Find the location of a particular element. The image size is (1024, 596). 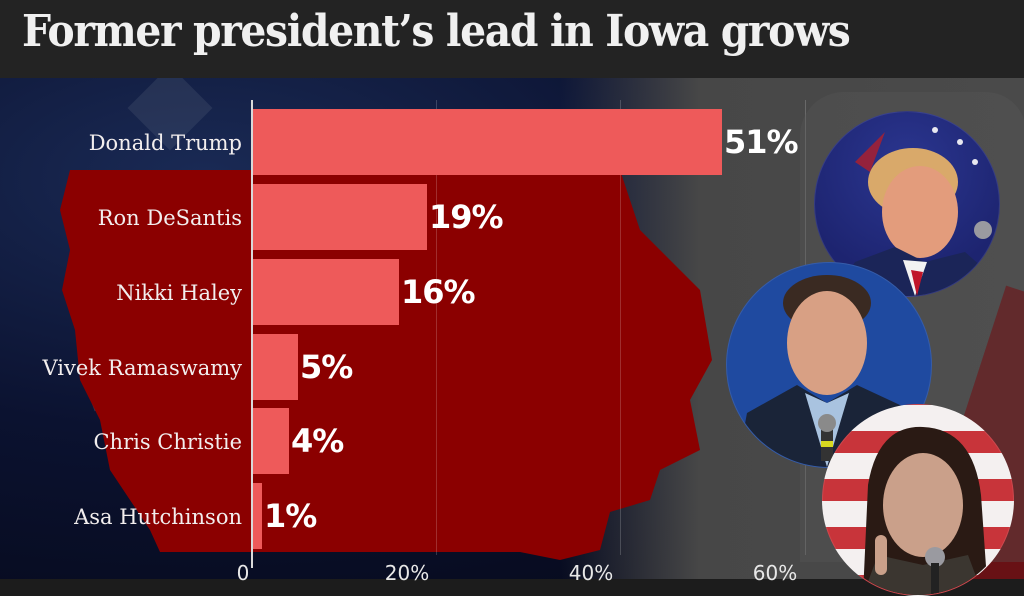

value-label: 51% is located at coordinates (761, 142).